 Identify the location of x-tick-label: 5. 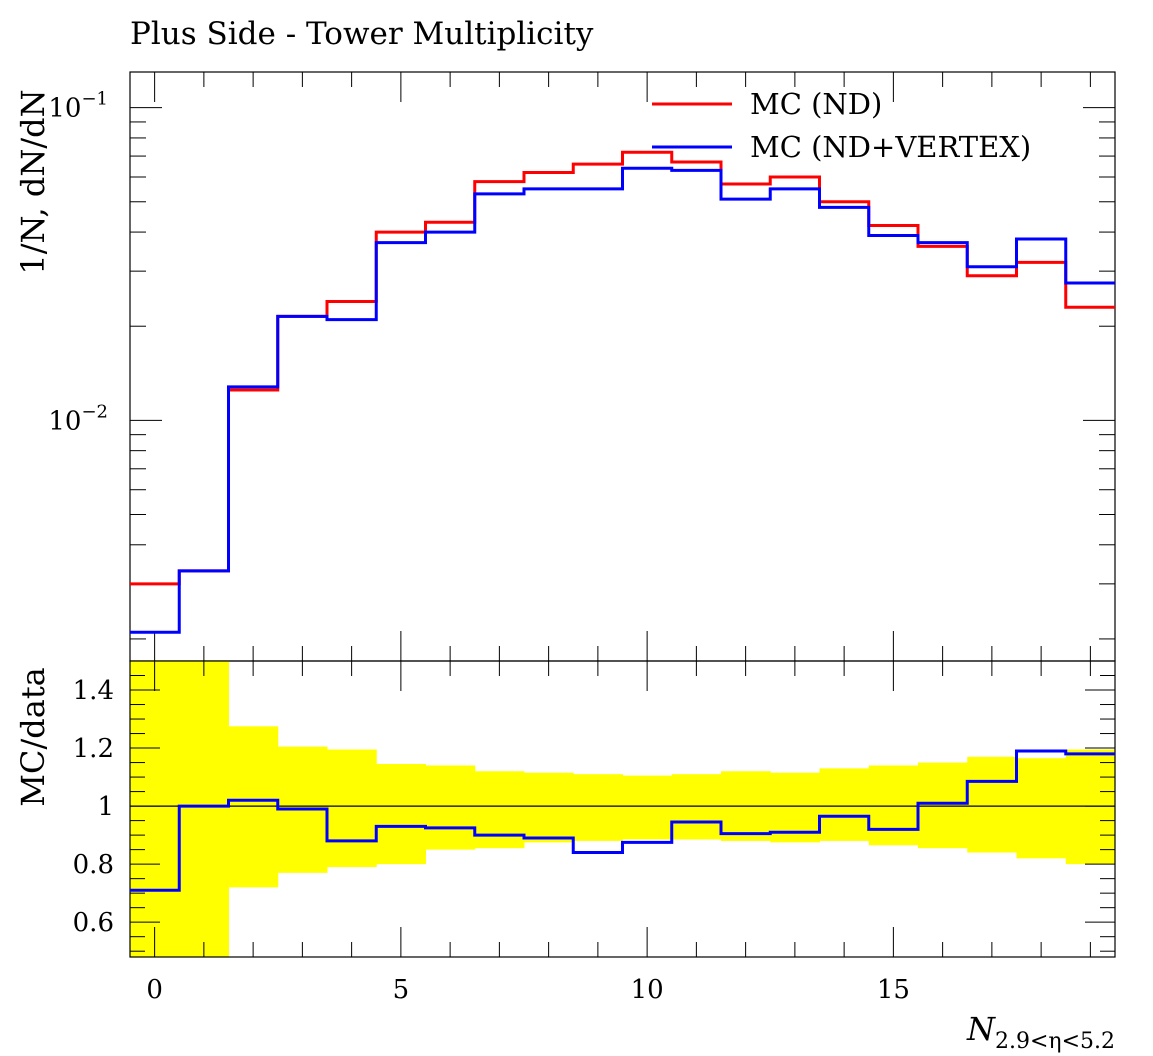
(401, 990).